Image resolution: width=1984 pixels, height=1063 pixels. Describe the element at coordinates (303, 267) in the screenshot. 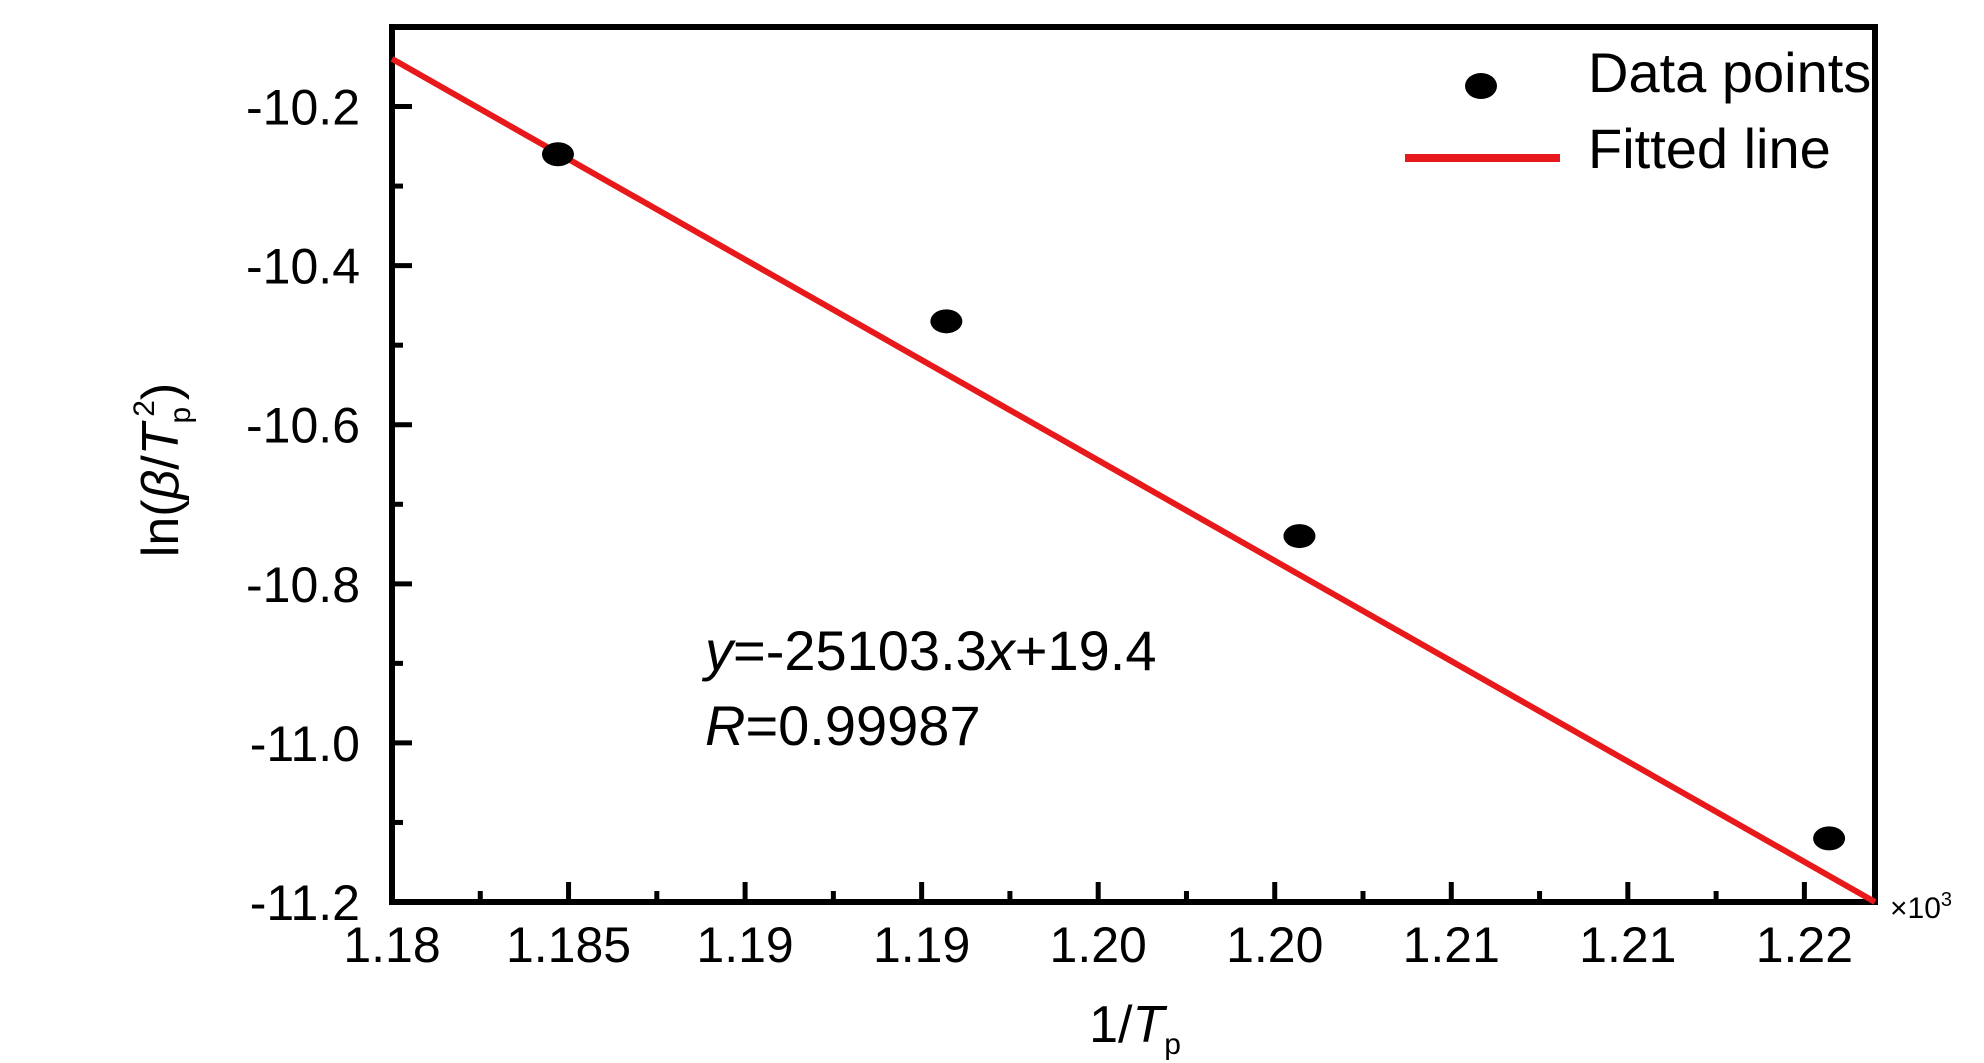

I see `y-tick-label: -10.4` at that location.